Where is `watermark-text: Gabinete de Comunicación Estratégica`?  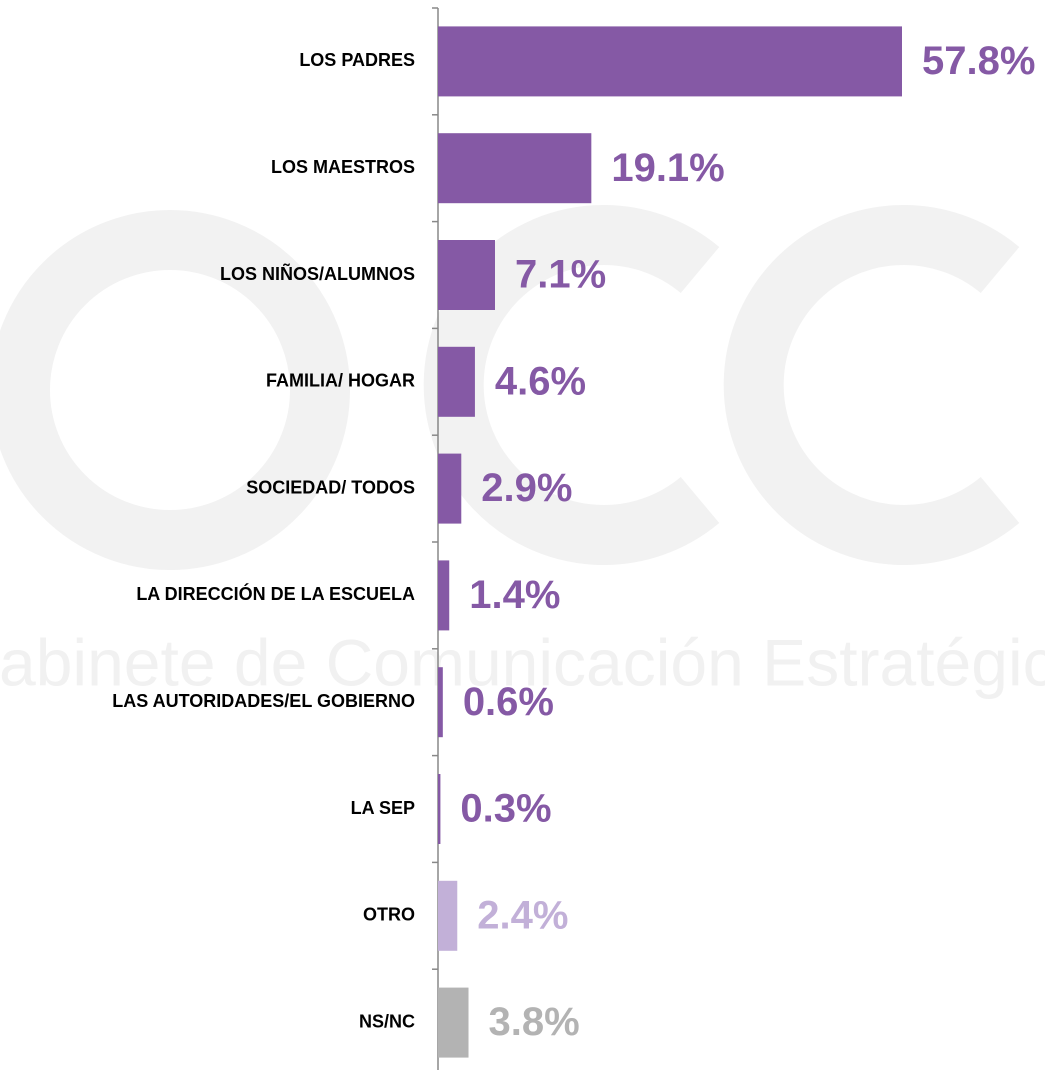 watermark-text: Gabinete de Comunicación Estratégica is located at coordinates (522, 662).